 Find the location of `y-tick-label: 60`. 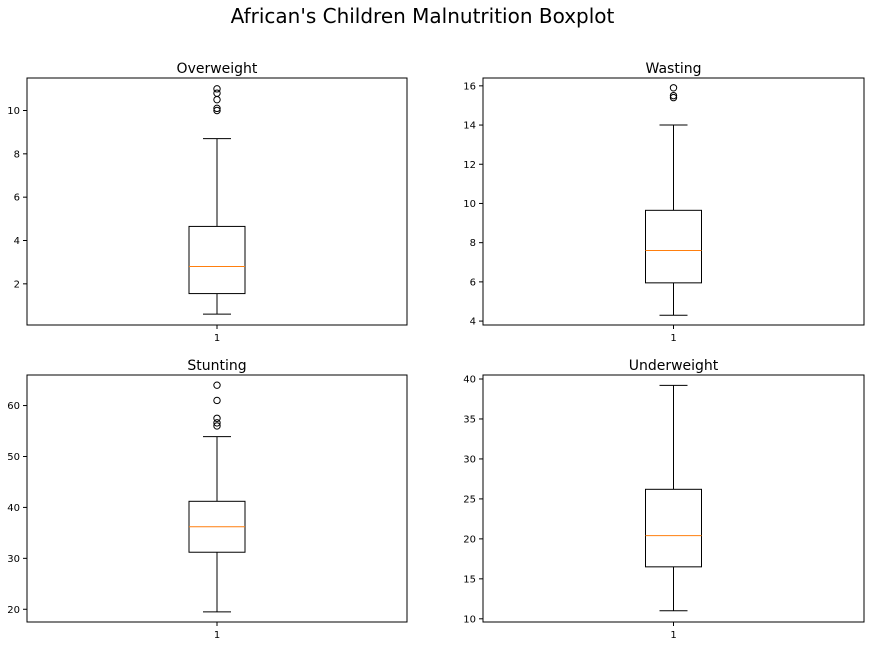

y-tick-label: 60 is located at coordinates (13, 406).